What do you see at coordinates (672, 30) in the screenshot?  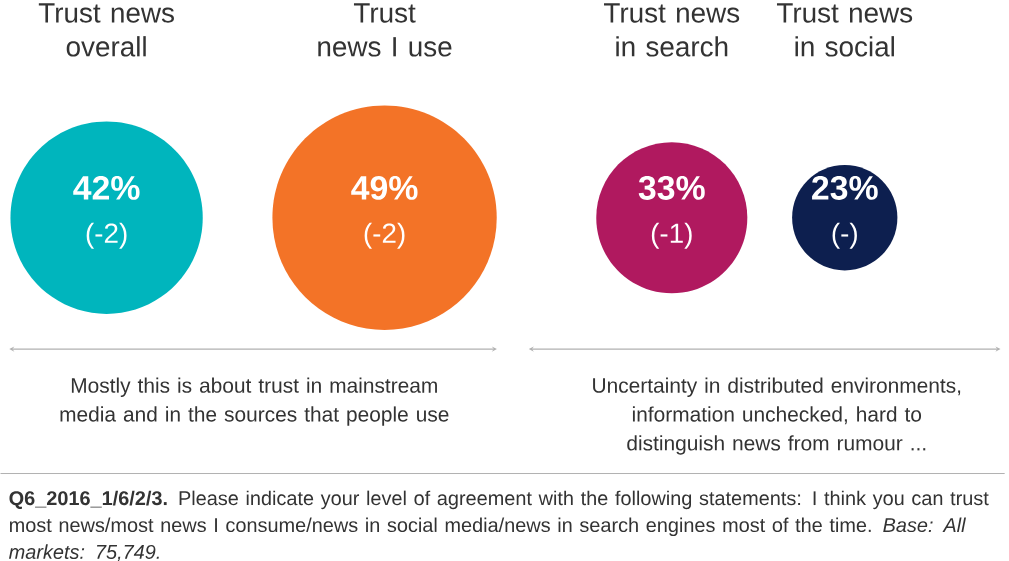 I see `category-label: Trust news in search` at bounding box center [672, 30].